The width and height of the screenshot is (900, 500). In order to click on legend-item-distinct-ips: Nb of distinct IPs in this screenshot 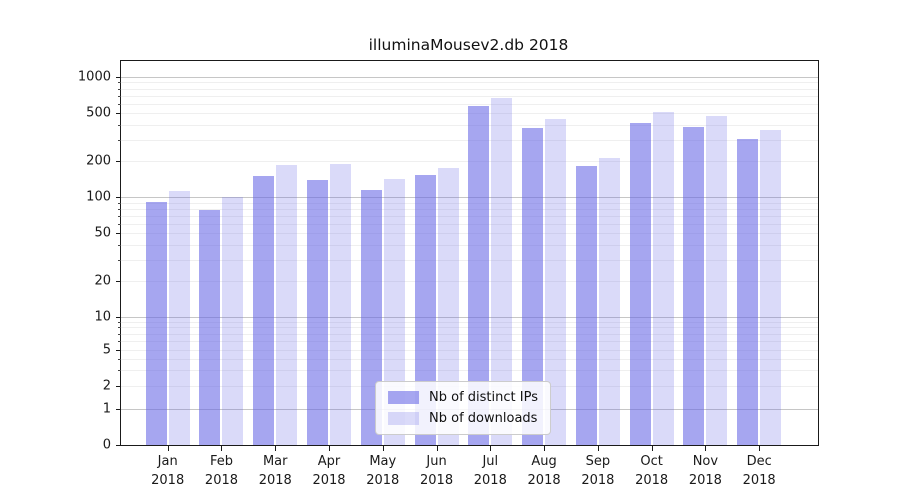, I will do `click(463, 397)`.